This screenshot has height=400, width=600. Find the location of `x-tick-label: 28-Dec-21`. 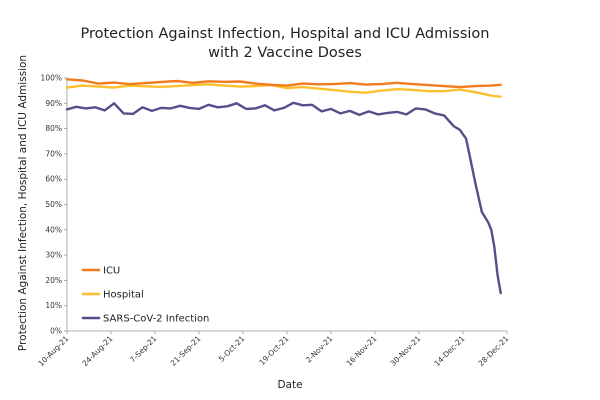

x-tick-label: 28-Dec-21 is located at coordinates (493, 351).